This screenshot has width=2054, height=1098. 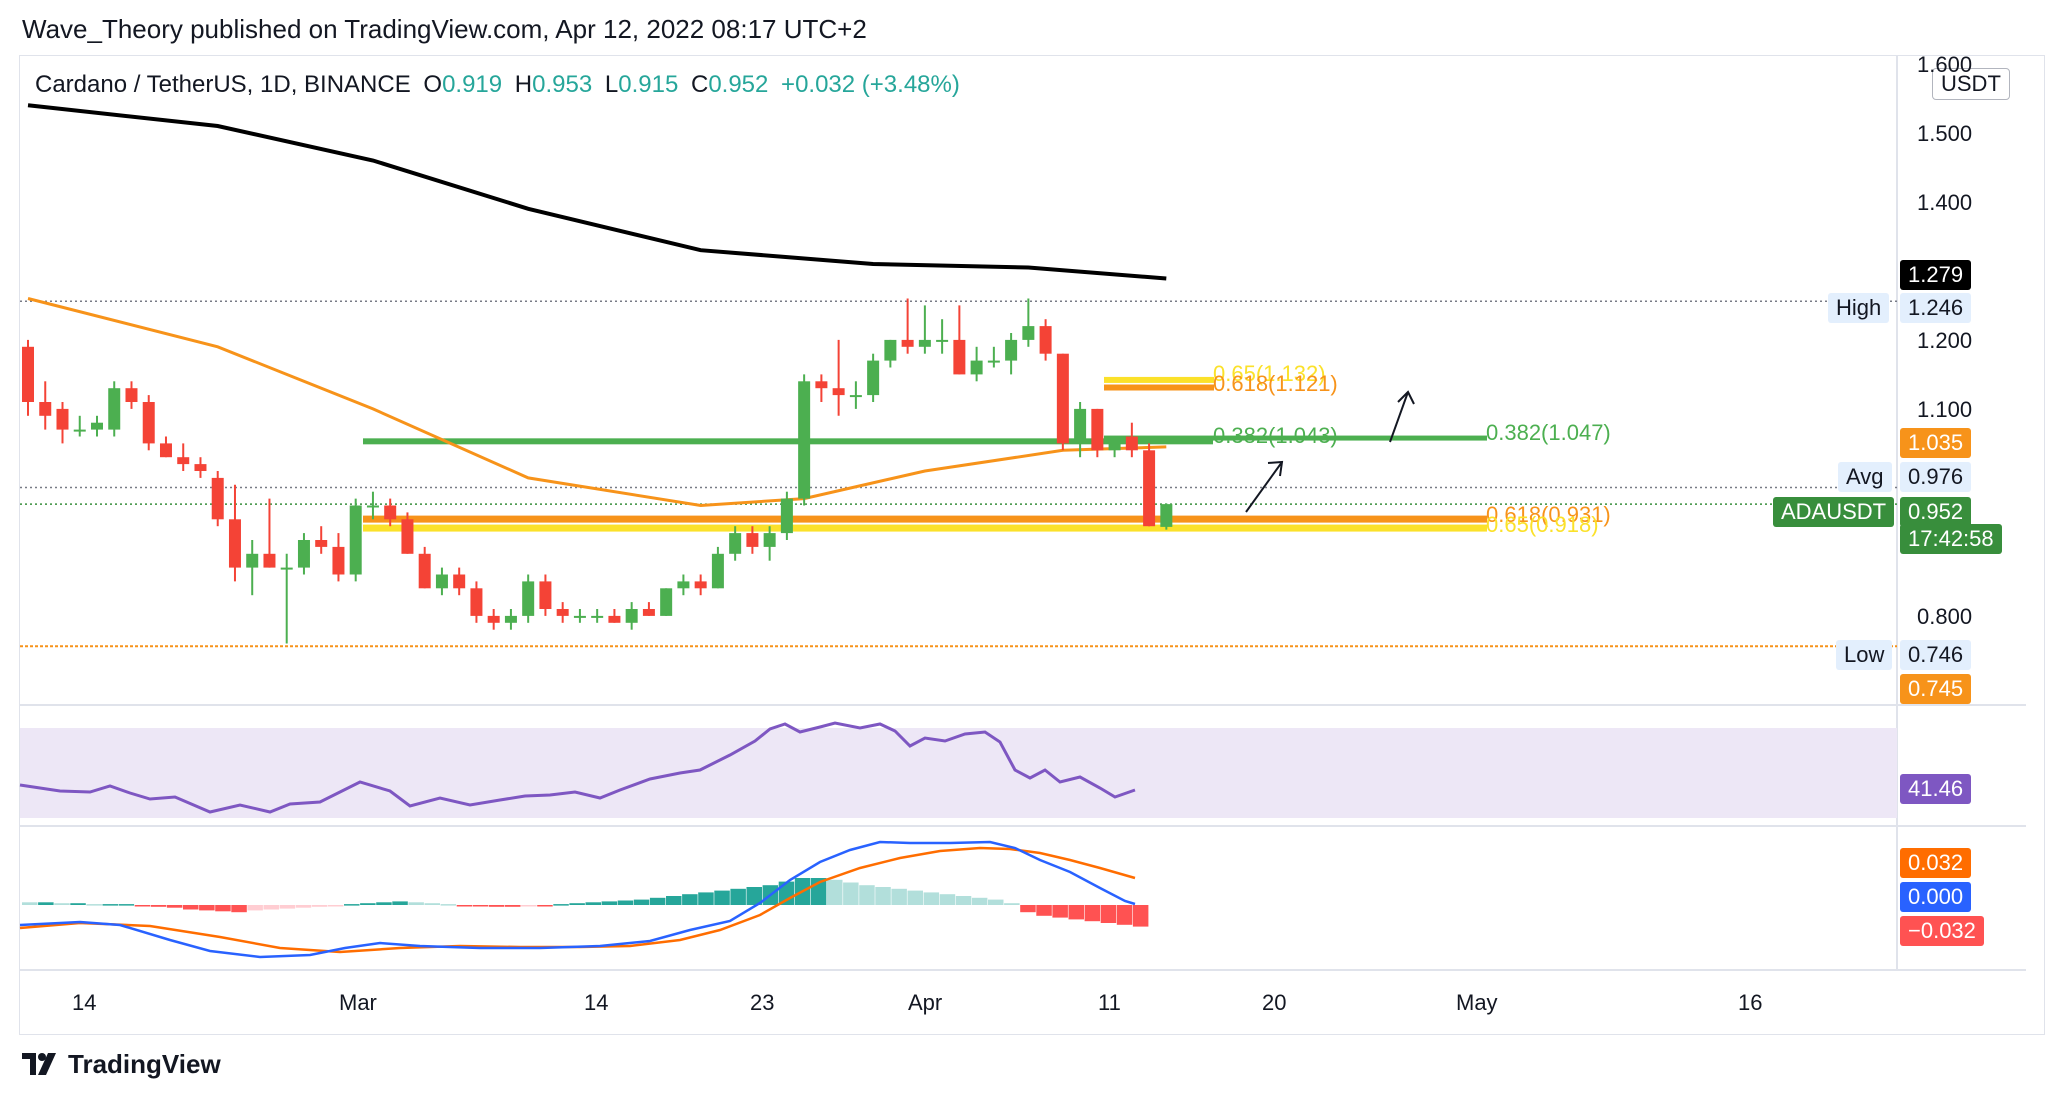 What do you see at coordinates (1945, 340) in the screenshot?
I see `price-tick: 1.200` at bounding box center [1945, 340].